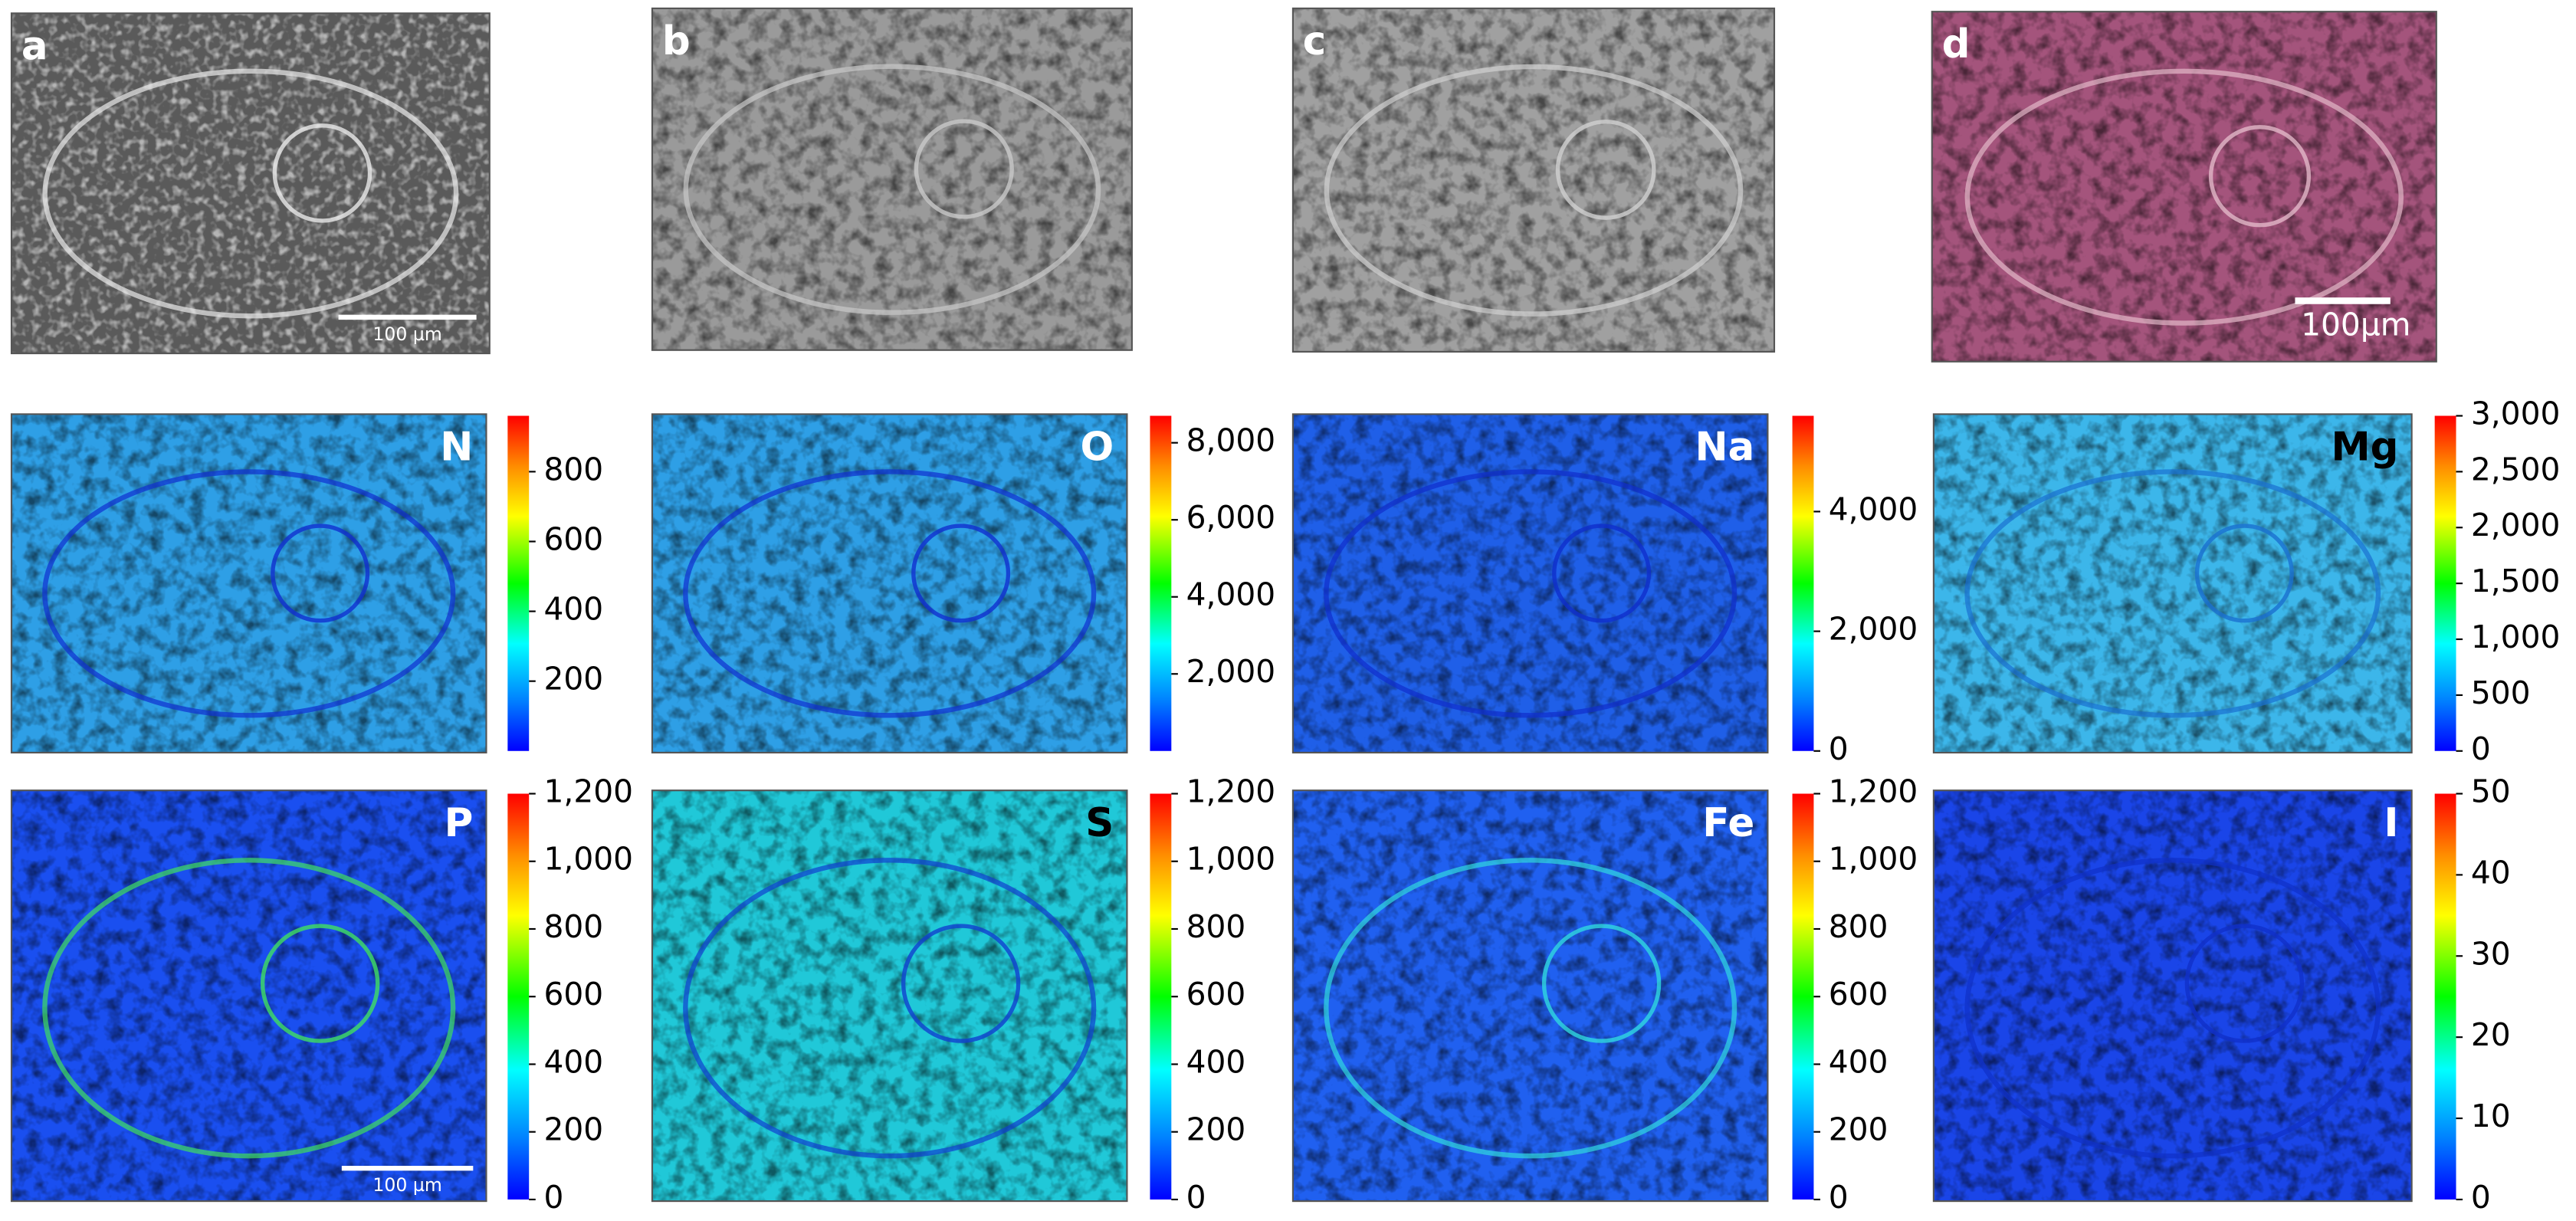 Image resolution: width=2576 pixels, height=1221 pixels. I want to click on colorbar-tick-label: 10, so click(2491, 1116).